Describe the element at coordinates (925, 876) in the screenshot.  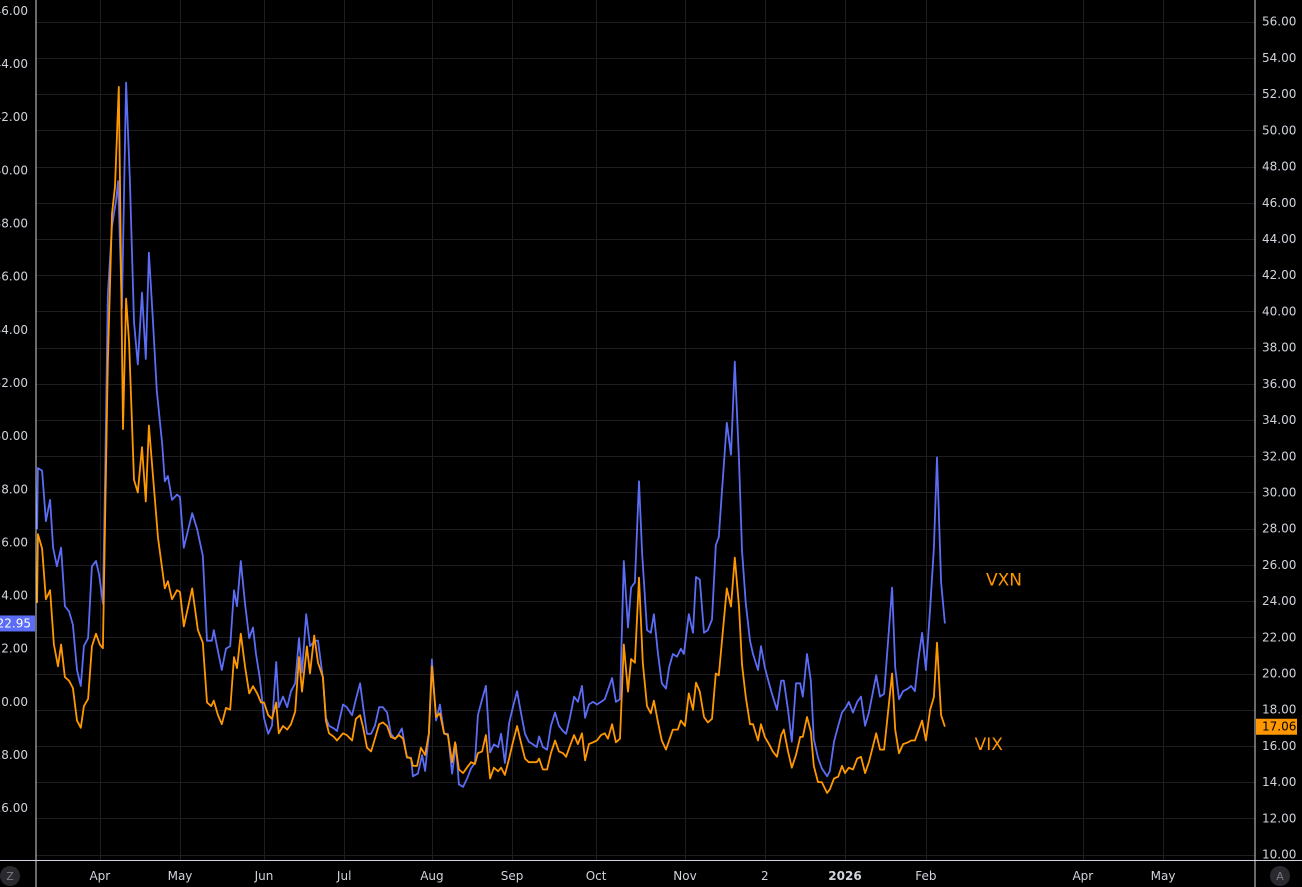
I see `time-axis-tick-label: Feb` at that location.